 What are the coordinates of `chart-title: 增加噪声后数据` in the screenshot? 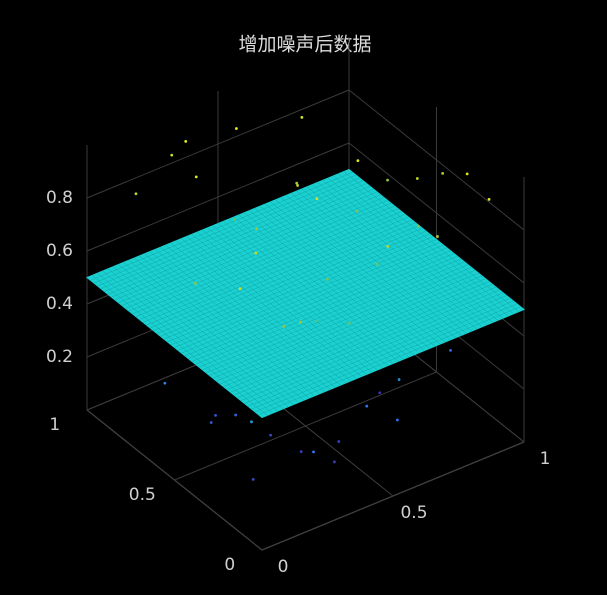 It's located at (304, 45).